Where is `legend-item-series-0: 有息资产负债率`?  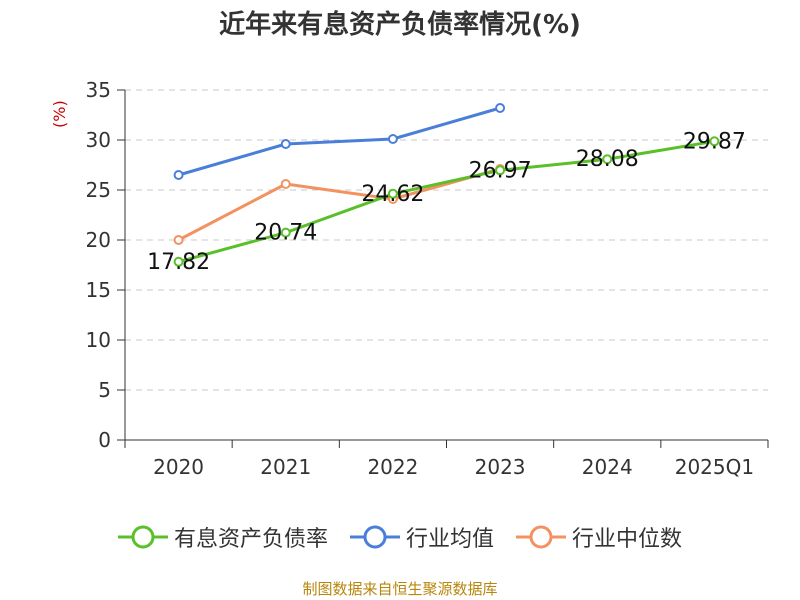
legend-item-series-0: 有息资产负债率 is located at coordinates (222, 537).